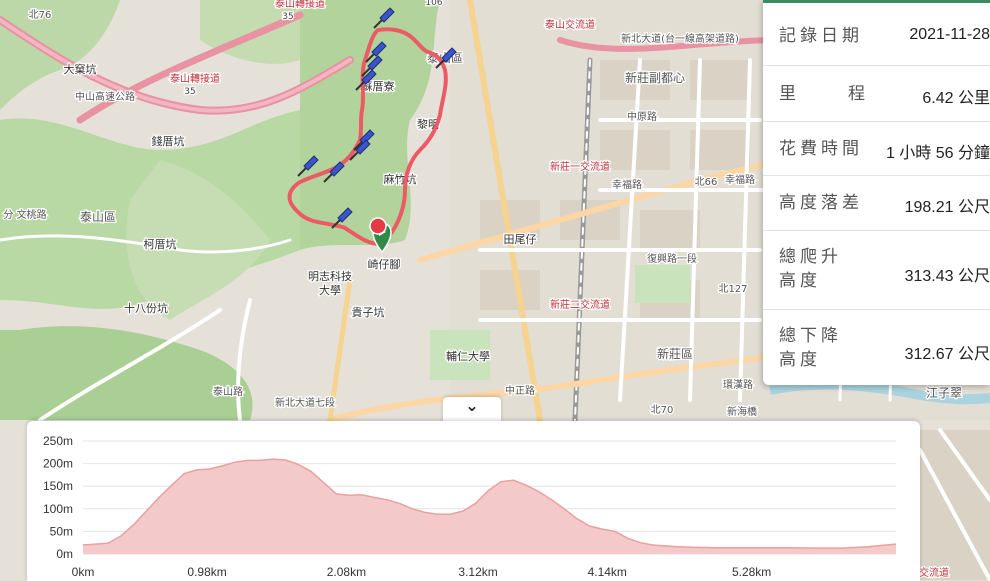 This screenshot has height=581, width=990. What do you see at coordinates (662, 410) in the screenshot?
I see `map-label: 北70` at bounding box center [662, 410].